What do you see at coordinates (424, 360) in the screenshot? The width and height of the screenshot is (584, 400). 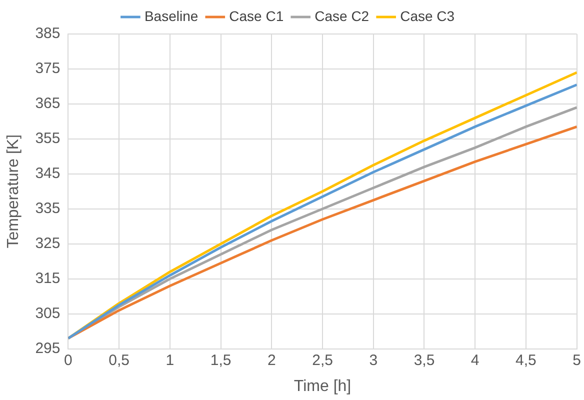 I see `x-tick-label: 3,5` at bounding box center [424, 360].